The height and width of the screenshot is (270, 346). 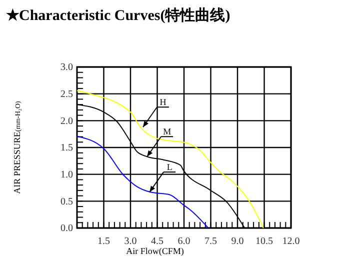 What do you see at coordinates (237, 242) in the screenshot?
I see `x-tick-label: 9.0` at bounding box center [237, 242].